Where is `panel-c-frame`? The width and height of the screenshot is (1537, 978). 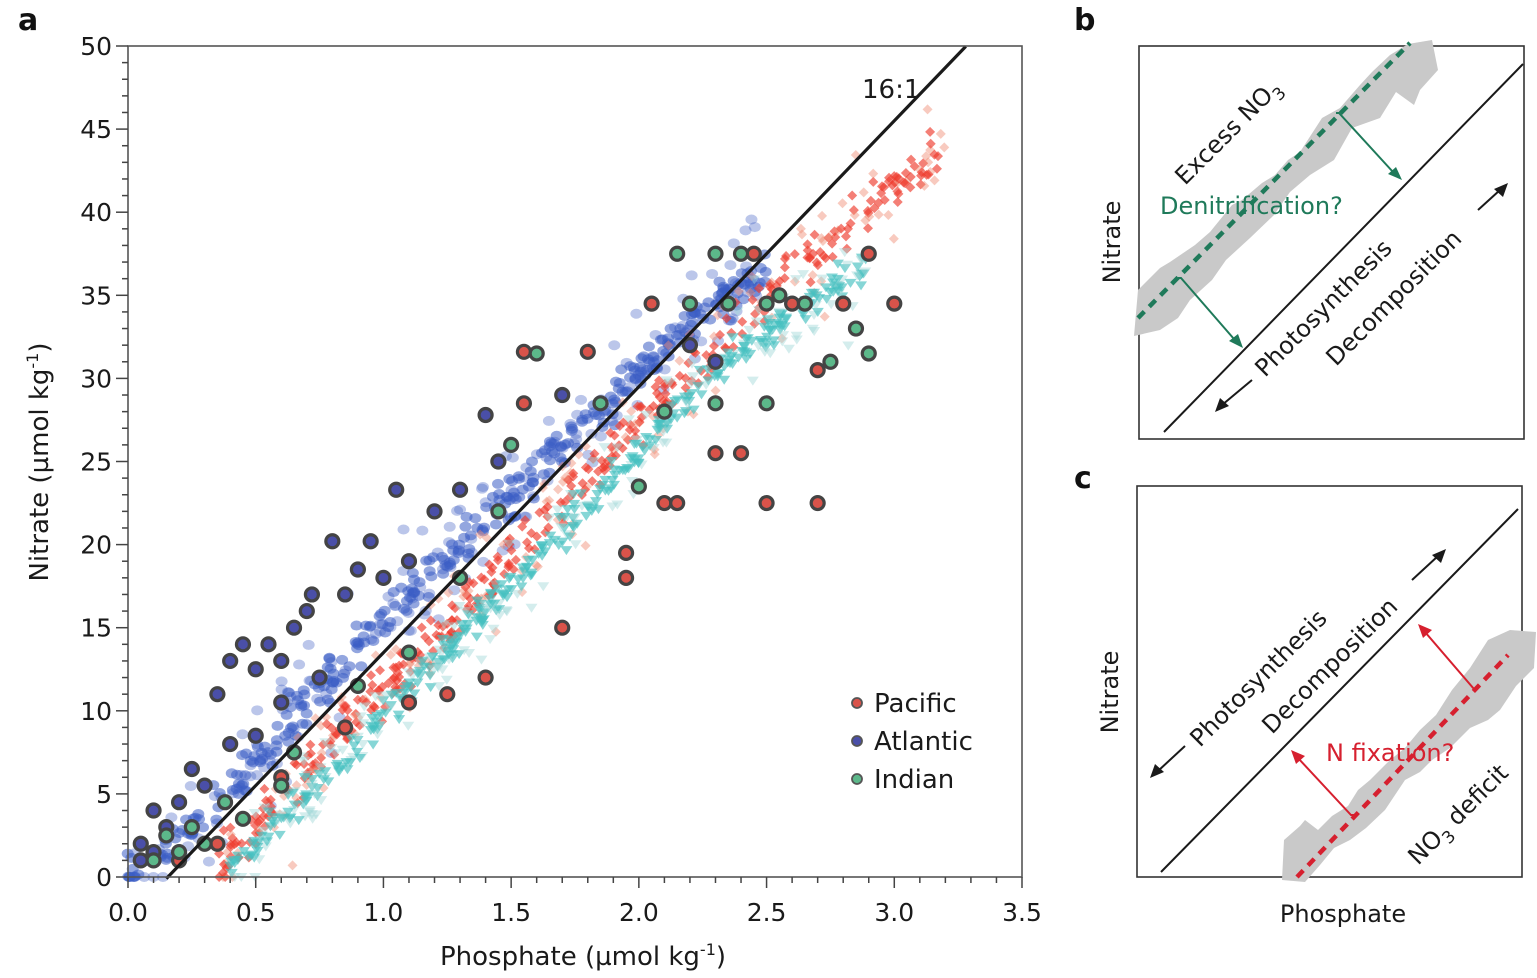
panel-c-frame is located at coordinates (1329, 681).